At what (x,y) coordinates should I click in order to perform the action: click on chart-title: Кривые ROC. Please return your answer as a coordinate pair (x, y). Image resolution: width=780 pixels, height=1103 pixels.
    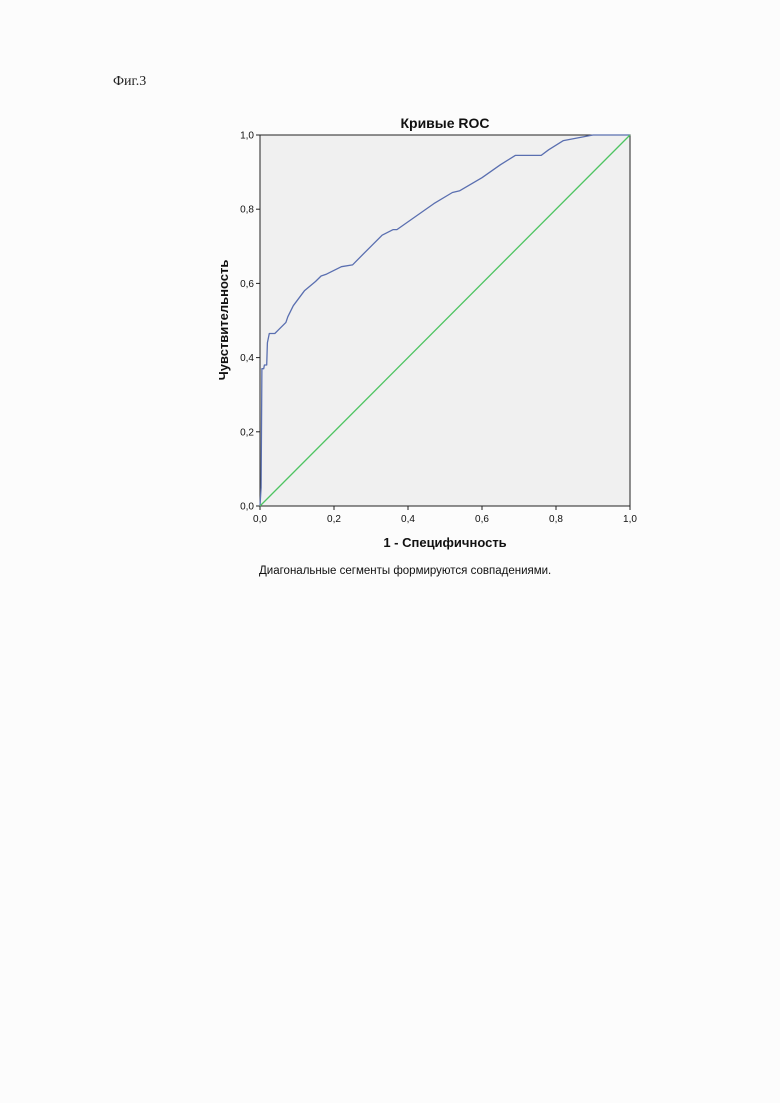
    Looking at the image, I should click on (444, 123).